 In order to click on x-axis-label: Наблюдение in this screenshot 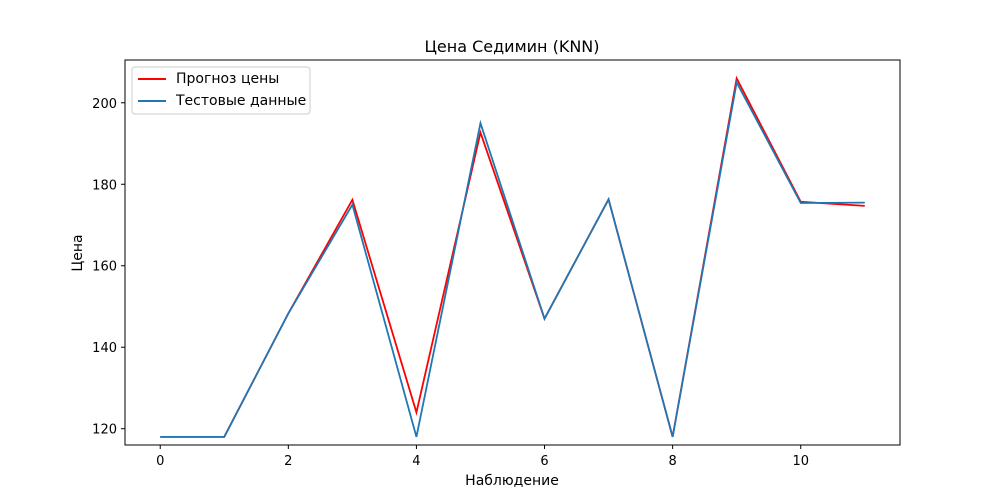, I will do `click(512, 481)`.